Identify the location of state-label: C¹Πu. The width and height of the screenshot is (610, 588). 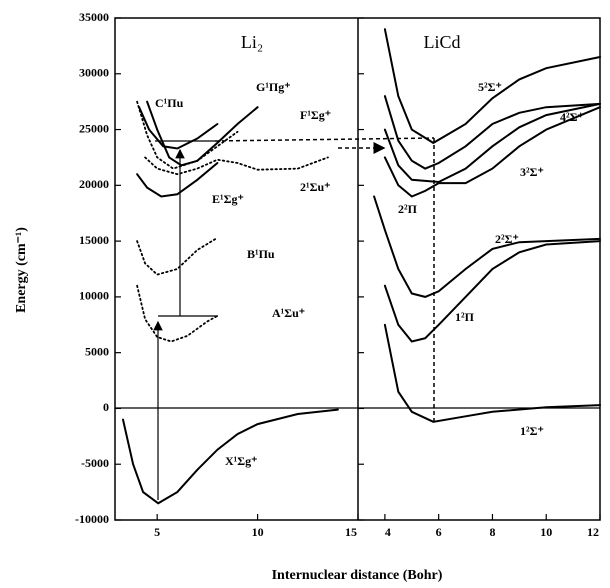
(169, 103).